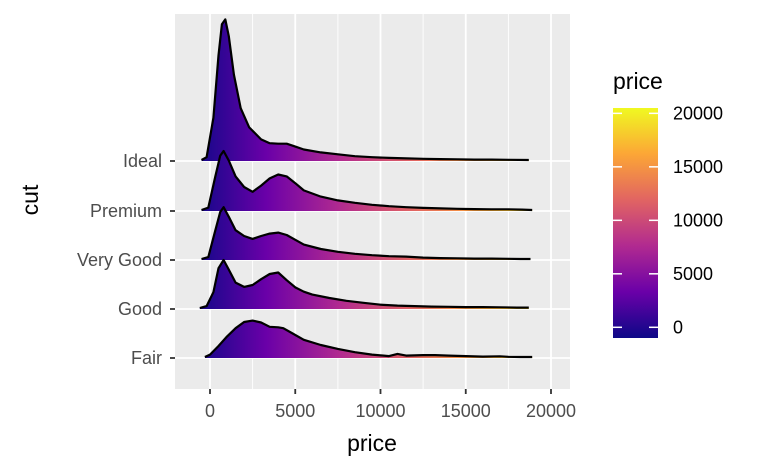  What do you see at coordinates (698, 113) in the screenshot?
I see `legend-label: 20000` at bounding box center [698, 113].